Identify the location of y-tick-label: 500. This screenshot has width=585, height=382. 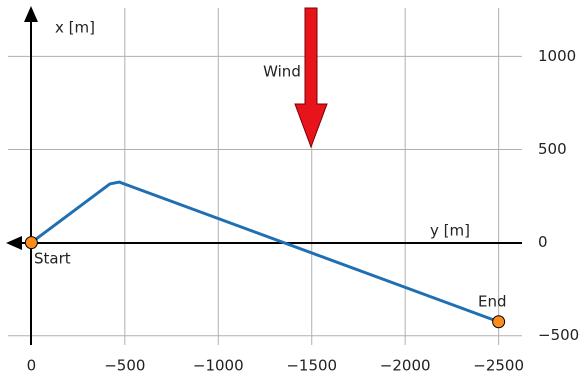
(552, 149).